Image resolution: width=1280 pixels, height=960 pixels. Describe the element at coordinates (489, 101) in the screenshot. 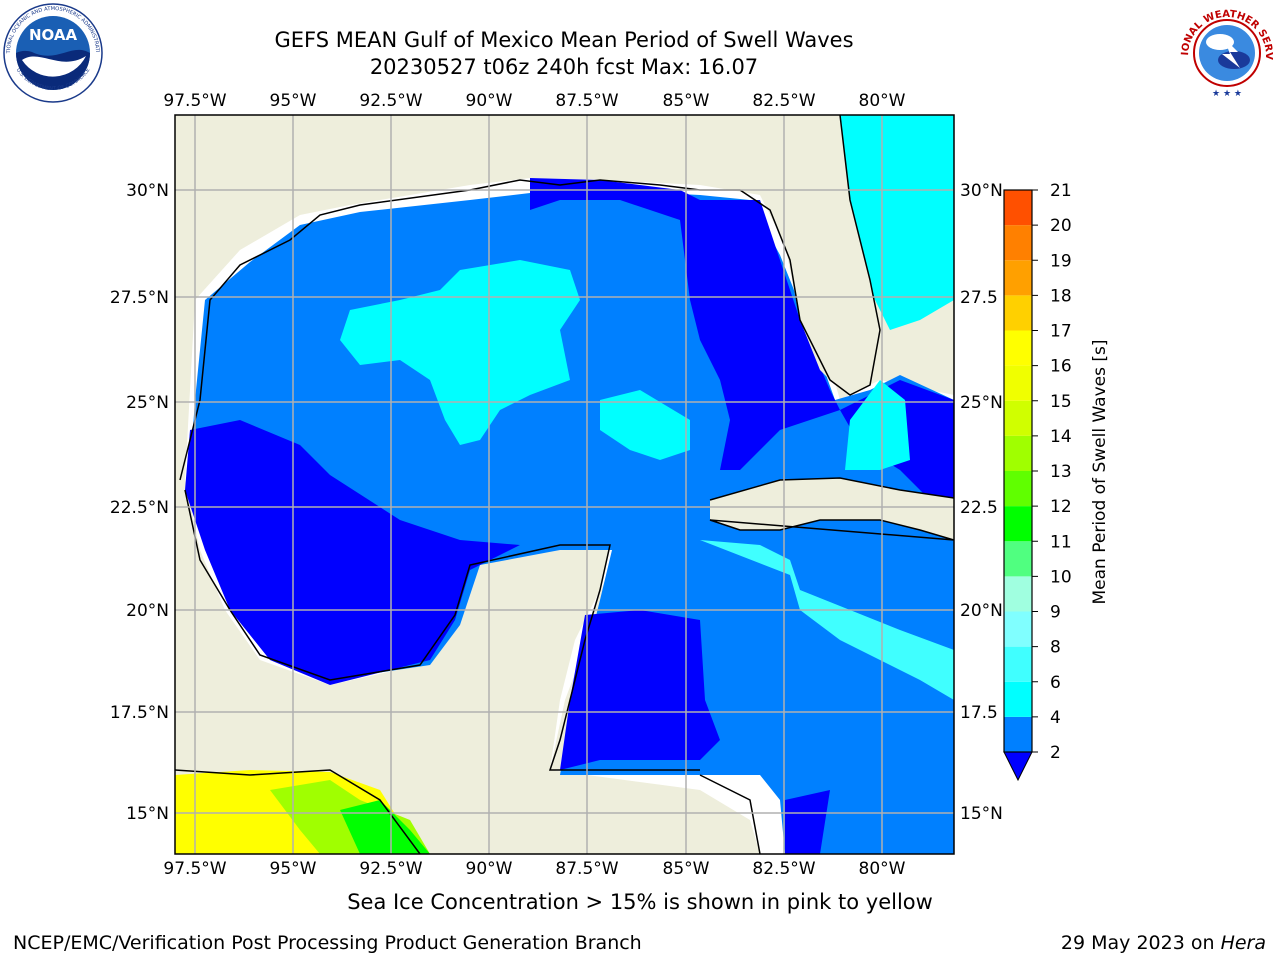

I see `lon-label-top: 90°W` at that location.